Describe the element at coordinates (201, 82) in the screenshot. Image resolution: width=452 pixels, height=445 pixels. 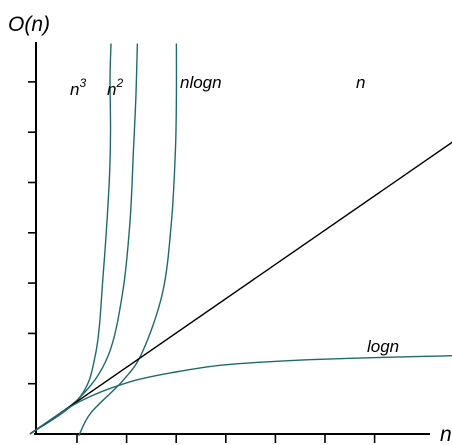
I see `label-nlogn: nlogn` at that location.